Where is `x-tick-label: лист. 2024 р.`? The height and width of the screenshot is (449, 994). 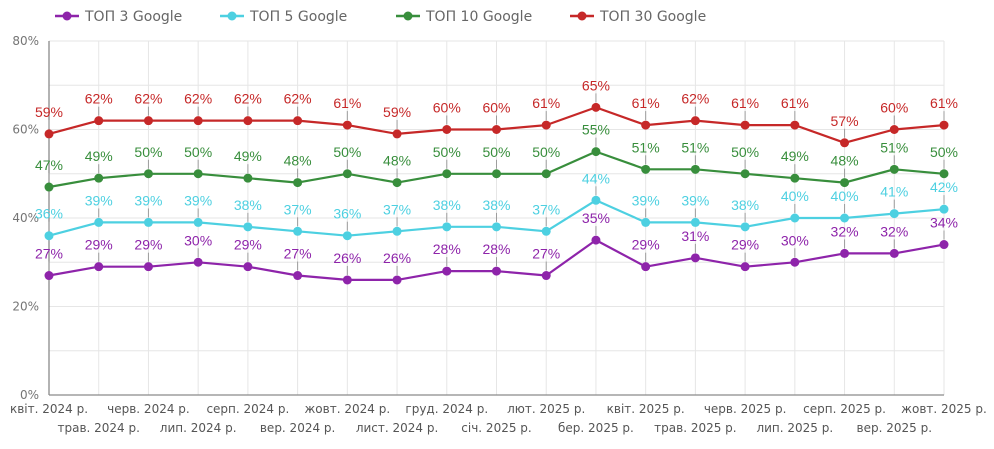 x-tick-label: лист. 2024 р. is located at coordinates (397, 428).